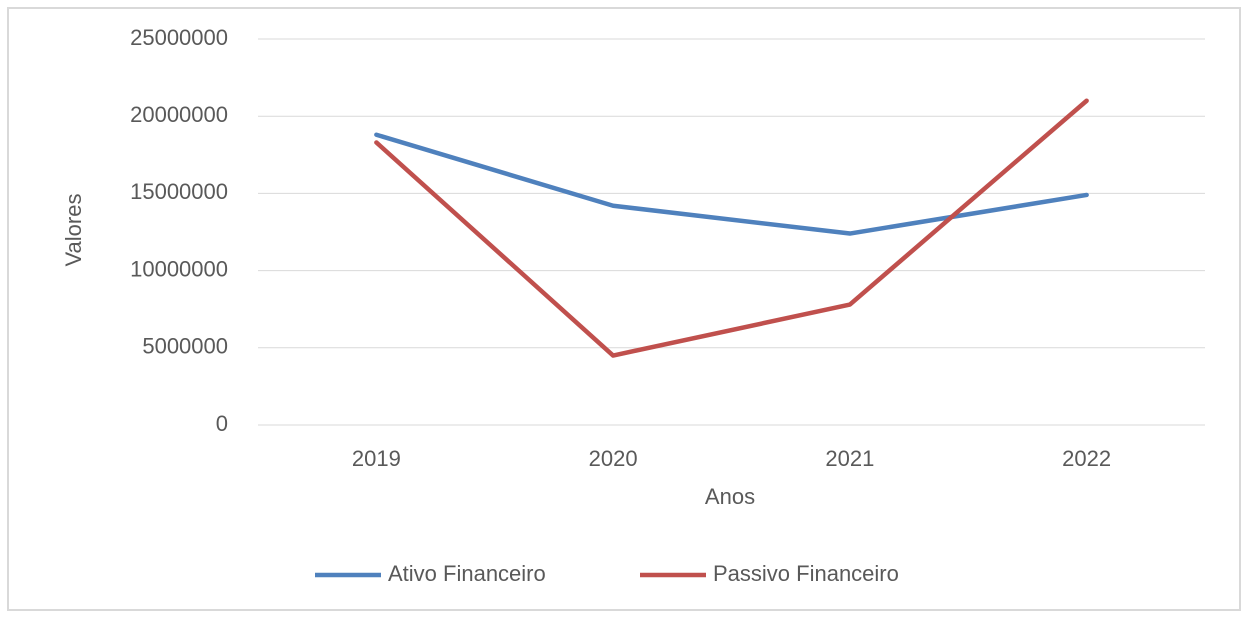 This screenshot has height=624, width=1250. What do you see at coordinates (730, 496) in the screenshot?
I see `x-axis-title: Anos` at bounding box center [730, 496].